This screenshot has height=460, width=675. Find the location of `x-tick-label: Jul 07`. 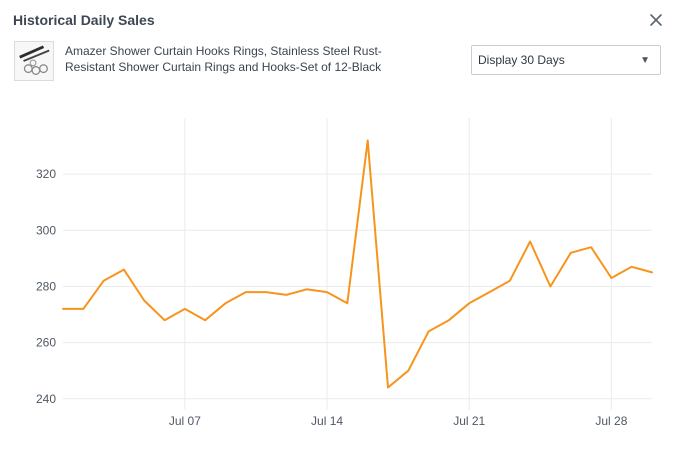

x-tick-label: Jul 07 is located at coordinates (185, 421).